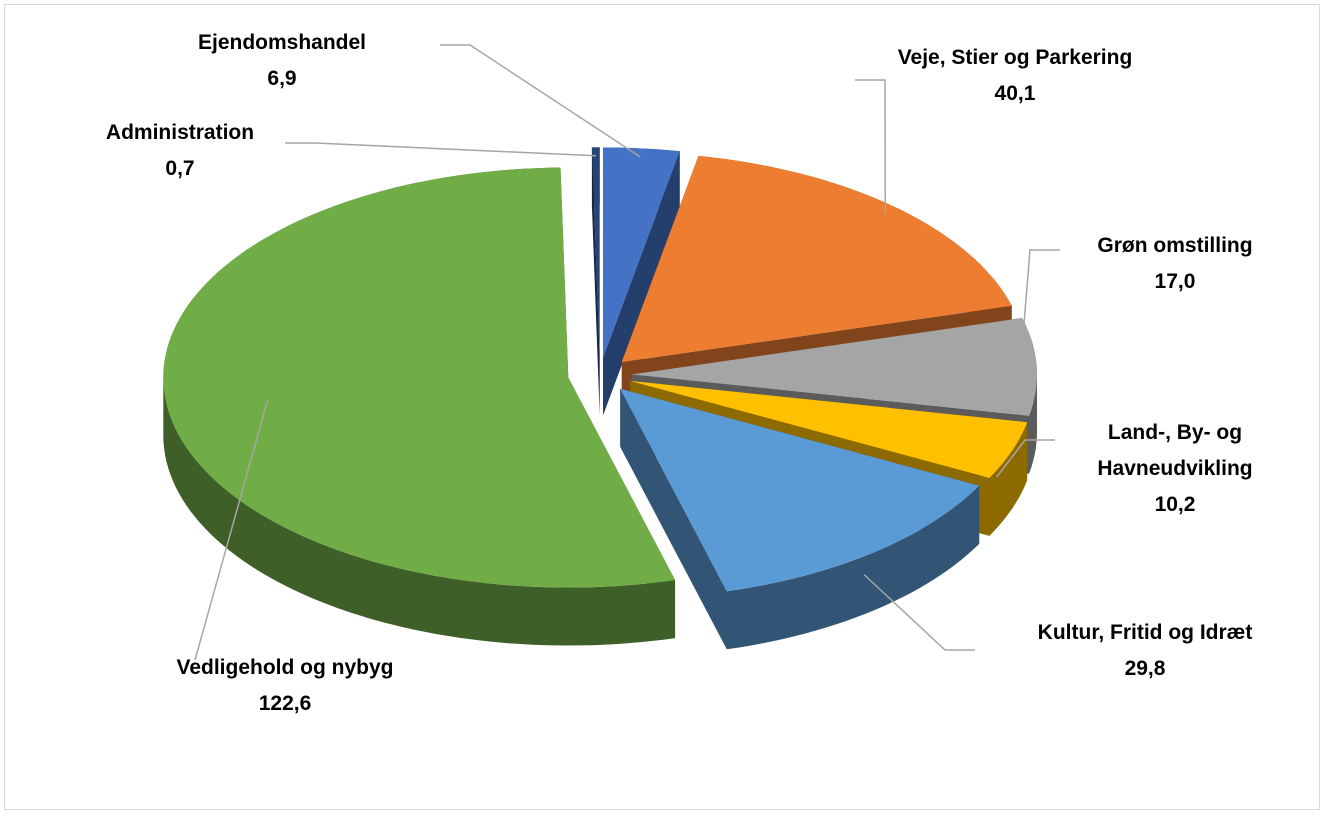  I want to click on data-label: Ejendomshandel 6,9, so click(282, 61).